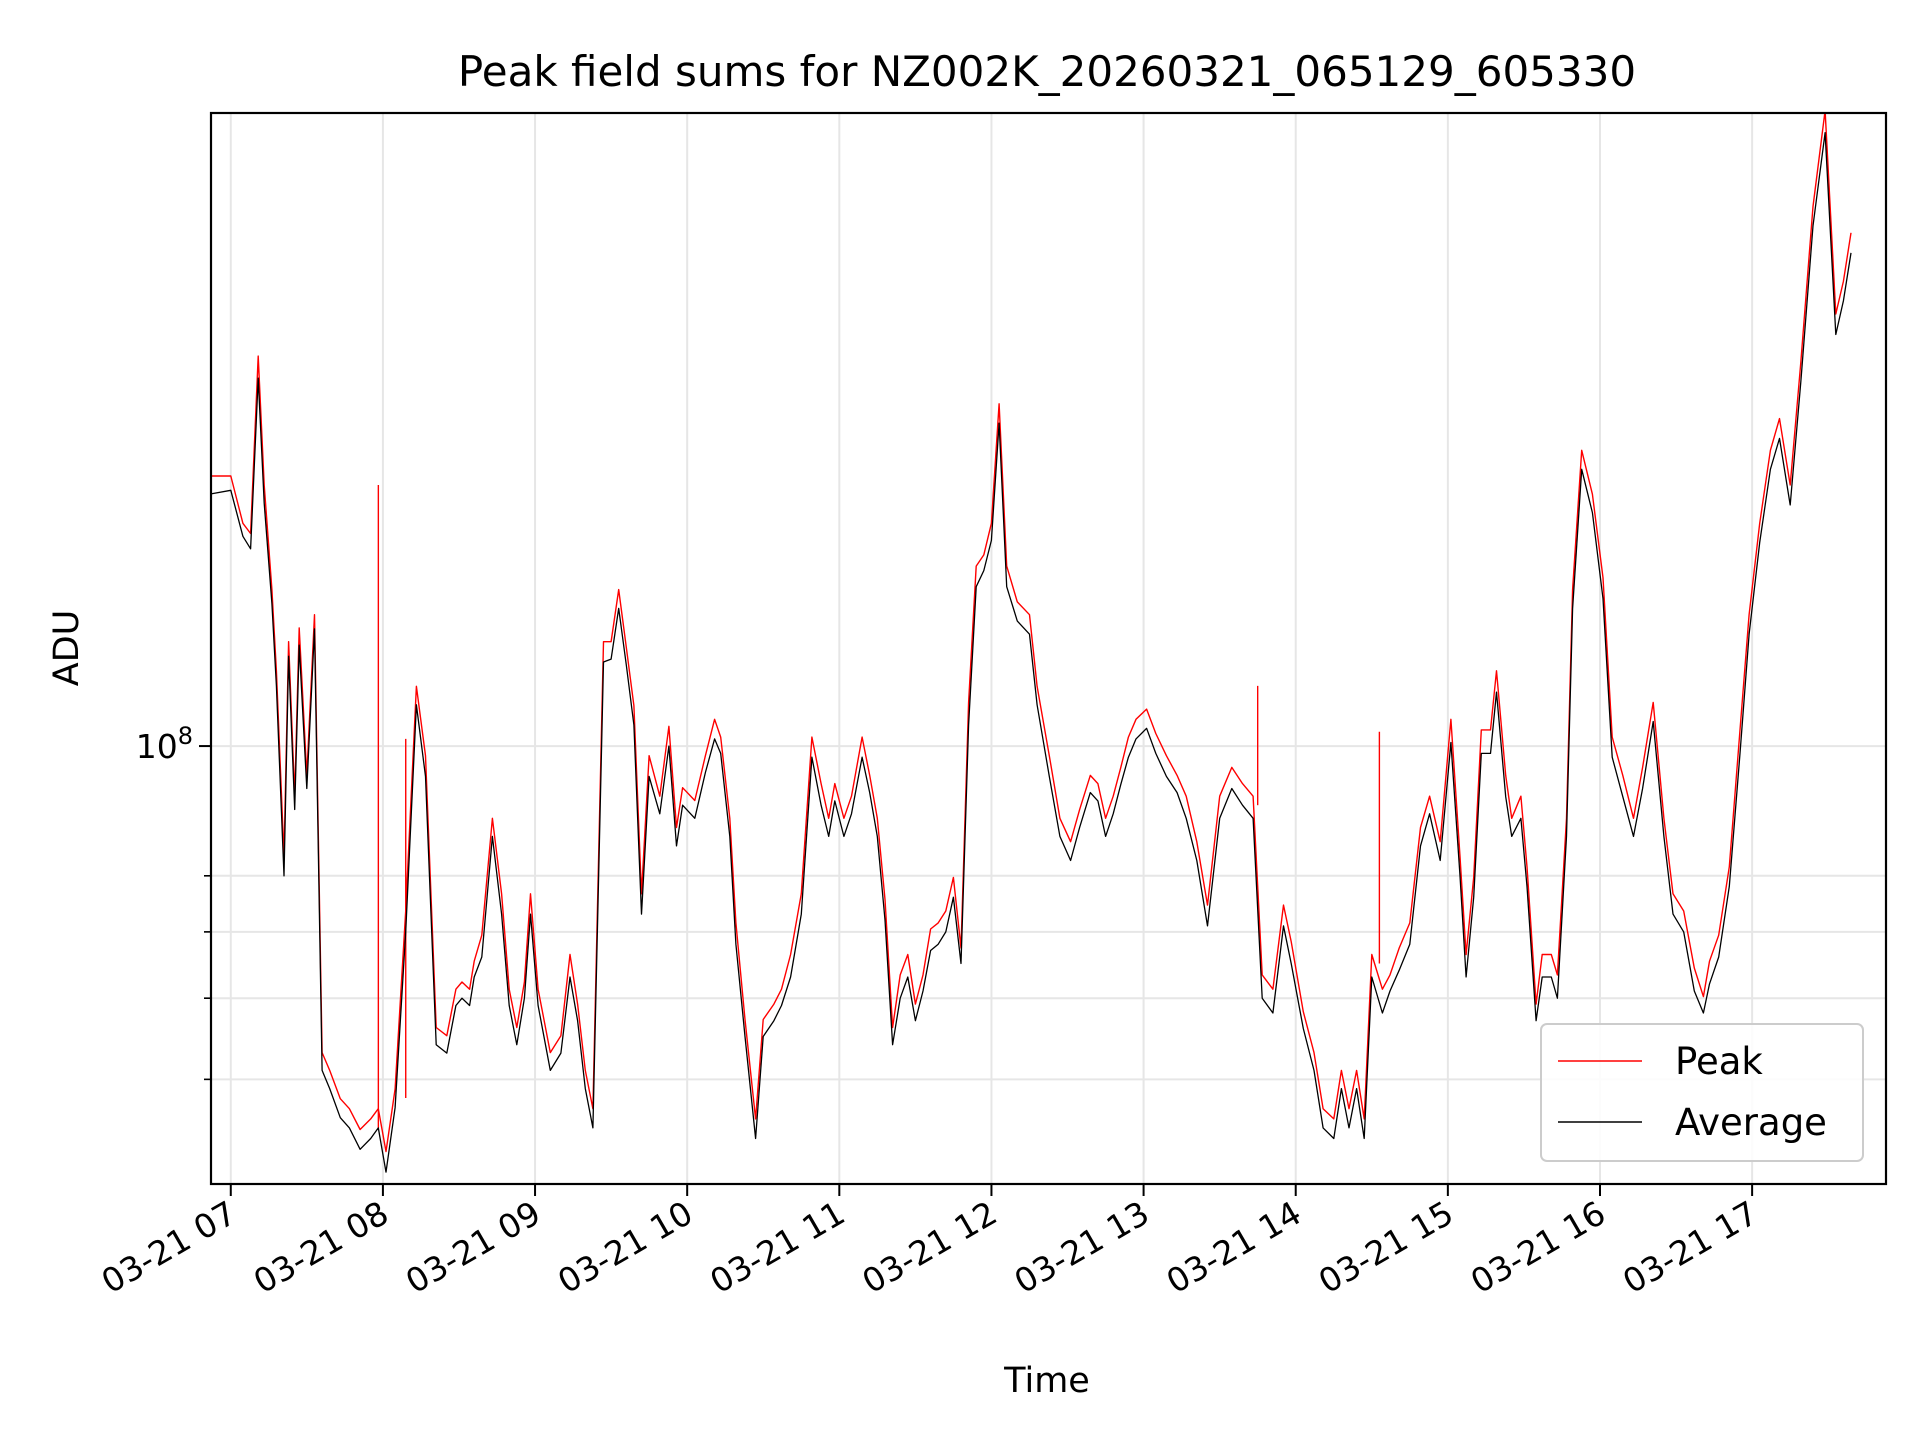 This screenshot has height=1440, width=1920. I want to click on legend-peak-label: Peak, so click(1719, 1061).